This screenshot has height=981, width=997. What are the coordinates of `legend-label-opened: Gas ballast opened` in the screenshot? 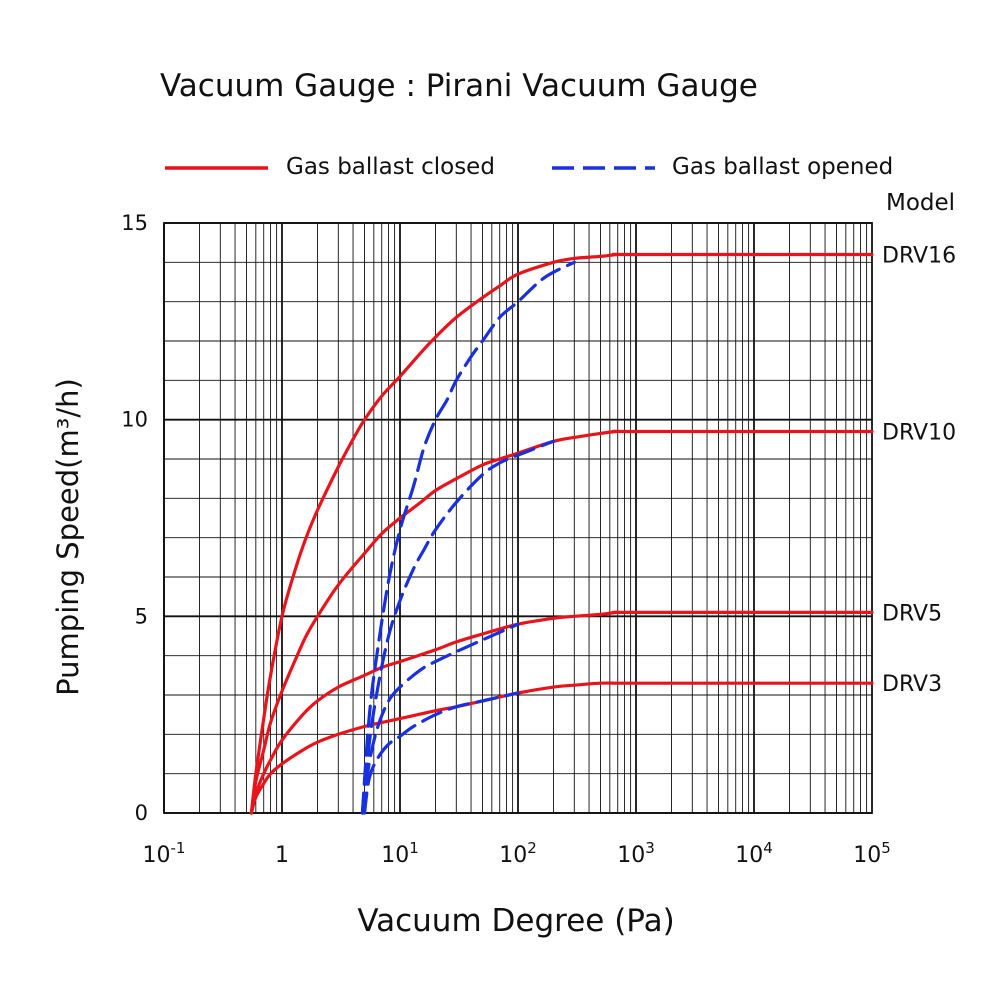 It's located at (783, 167).